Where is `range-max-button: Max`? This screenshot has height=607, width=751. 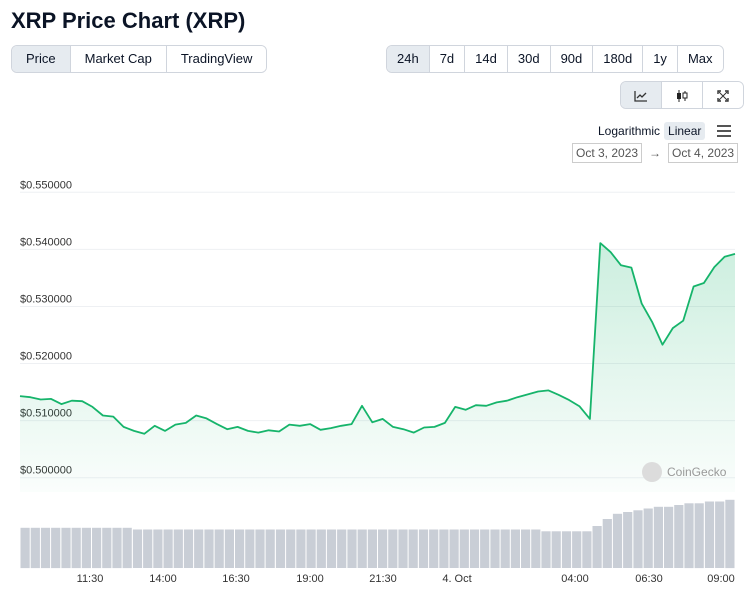 range-max-button: Max is located at coordinates (700, 59).